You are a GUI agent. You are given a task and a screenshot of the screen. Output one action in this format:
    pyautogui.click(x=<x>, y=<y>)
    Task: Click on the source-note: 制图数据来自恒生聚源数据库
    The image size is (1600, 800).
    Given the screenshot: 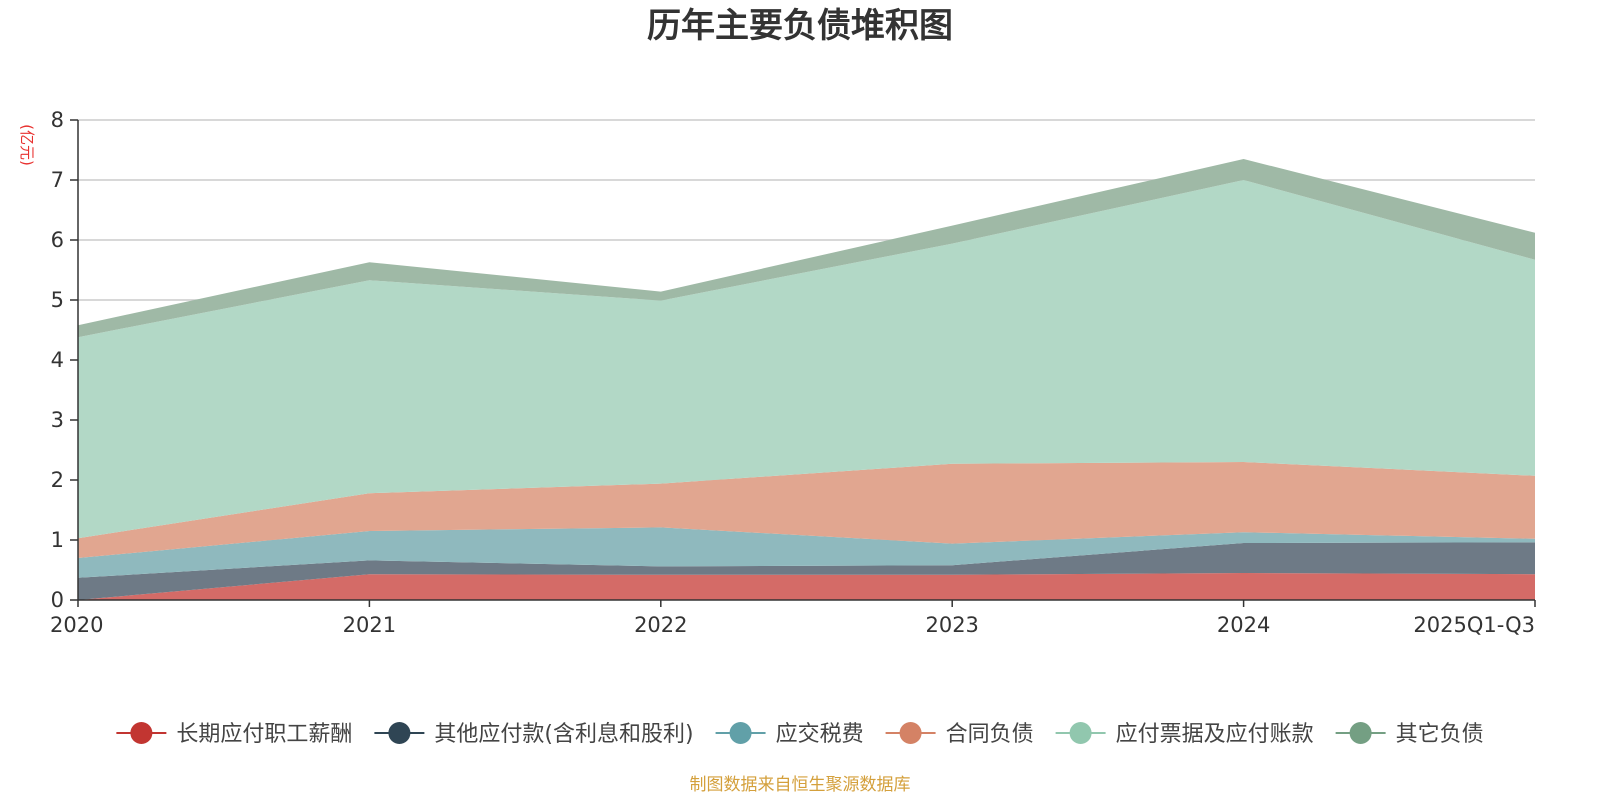 What is the action you would take?
    pyautogui.click(x=800, y=785)
    